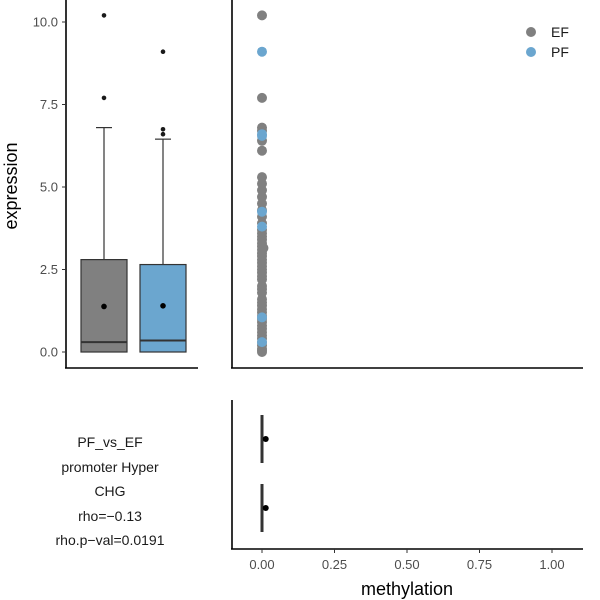 The width and height of the screenshot is (600, 600). I want to click on region-label: promoter Hyper, so click(110, 466).